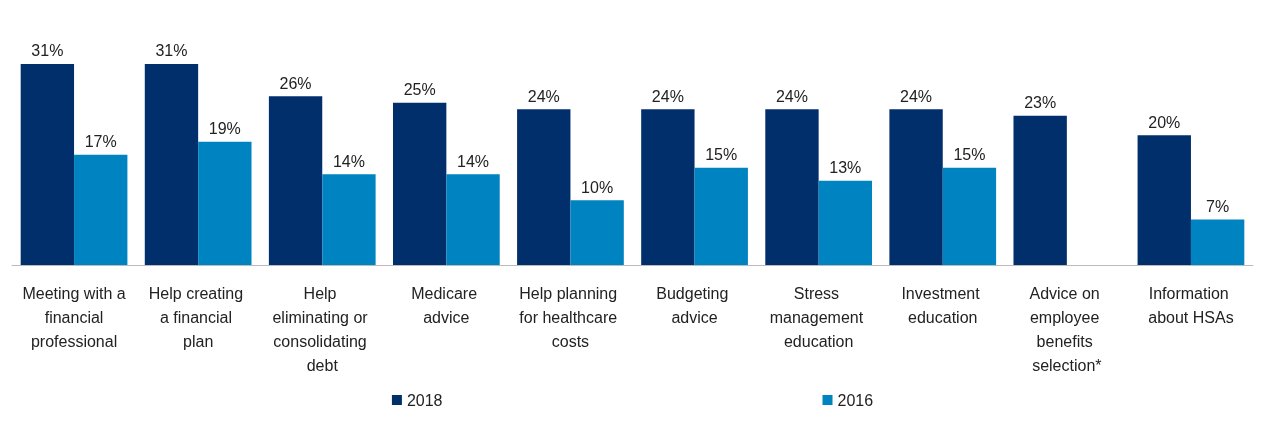  Describe the element at coordinates (855, 400) in the screenshot. I see `legend-label: 2016` at that location.